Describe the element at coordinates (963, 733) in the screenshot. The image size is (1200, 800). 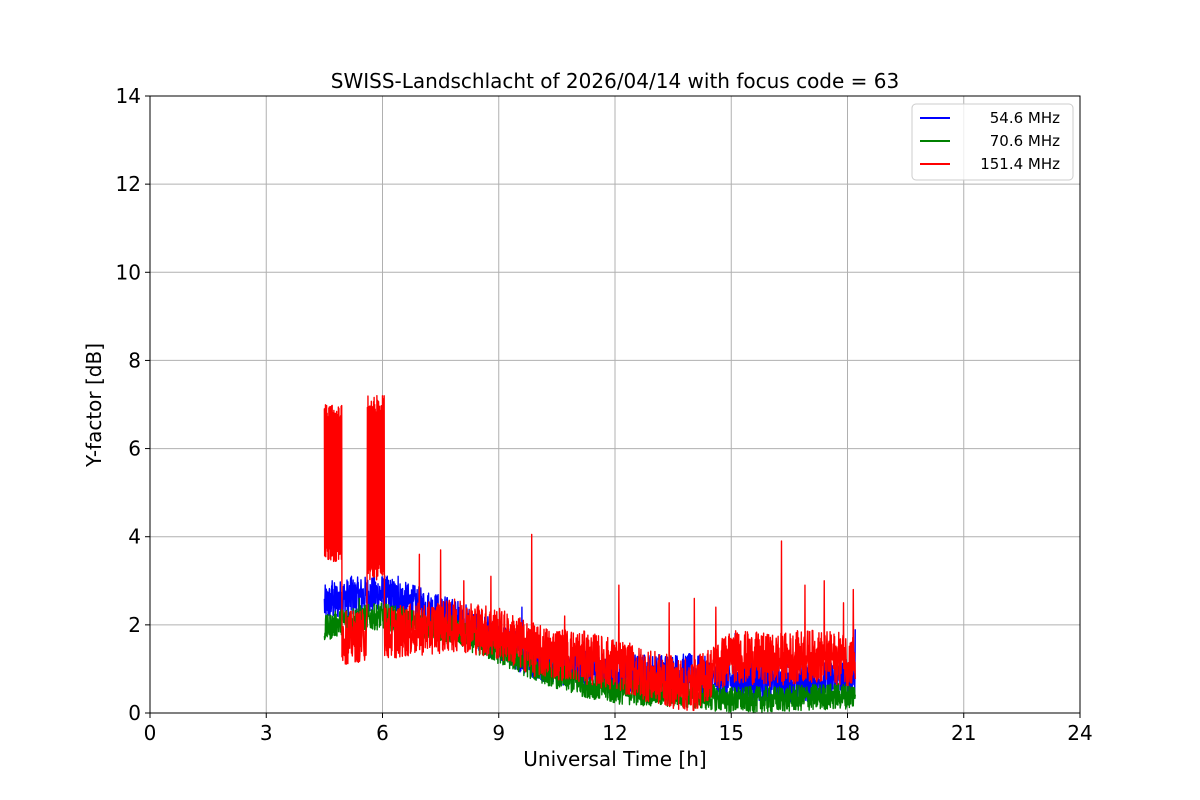
I see `x-tick-label: 21` at that location.